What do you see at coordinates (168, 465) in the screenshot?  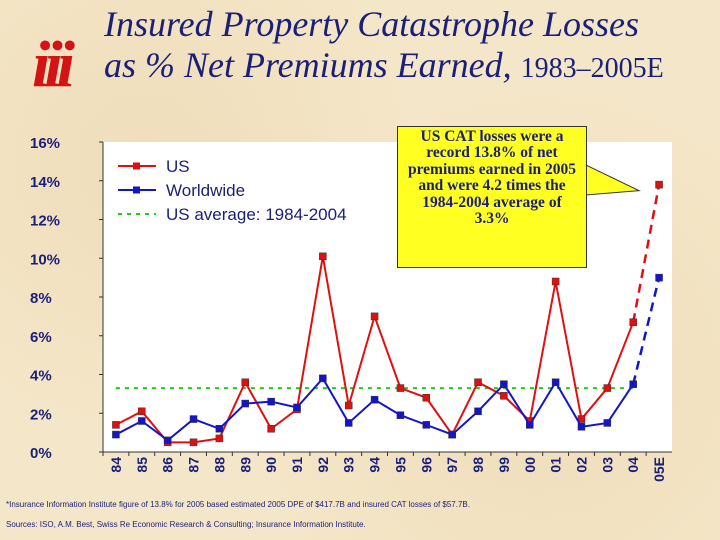 I see `x-tick-label: 86` at bounding box center [168, 465].